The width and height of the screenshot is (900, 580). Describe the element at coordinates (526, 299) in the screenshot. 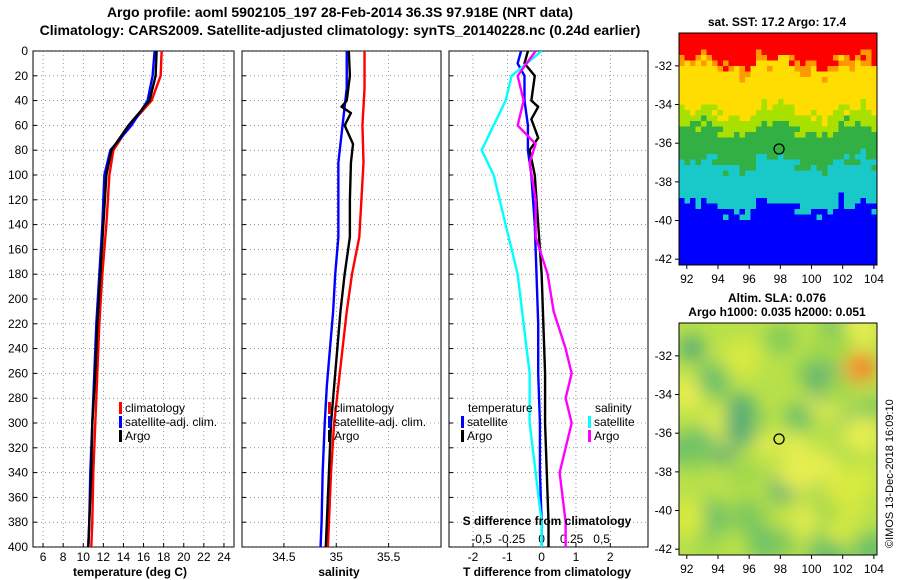

I see `series-group` at that location.